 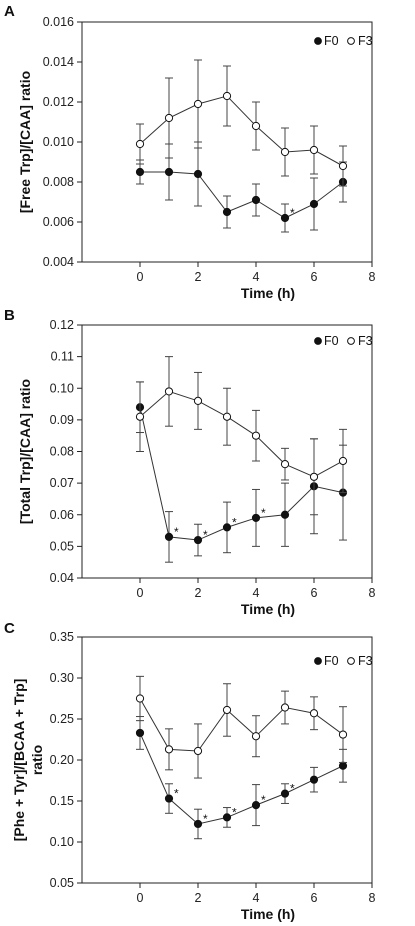 What do you see at coordinates (62, 452) in the screenshot?
I see `y-tick-label: 0.08` at bounding box center [62, 452].